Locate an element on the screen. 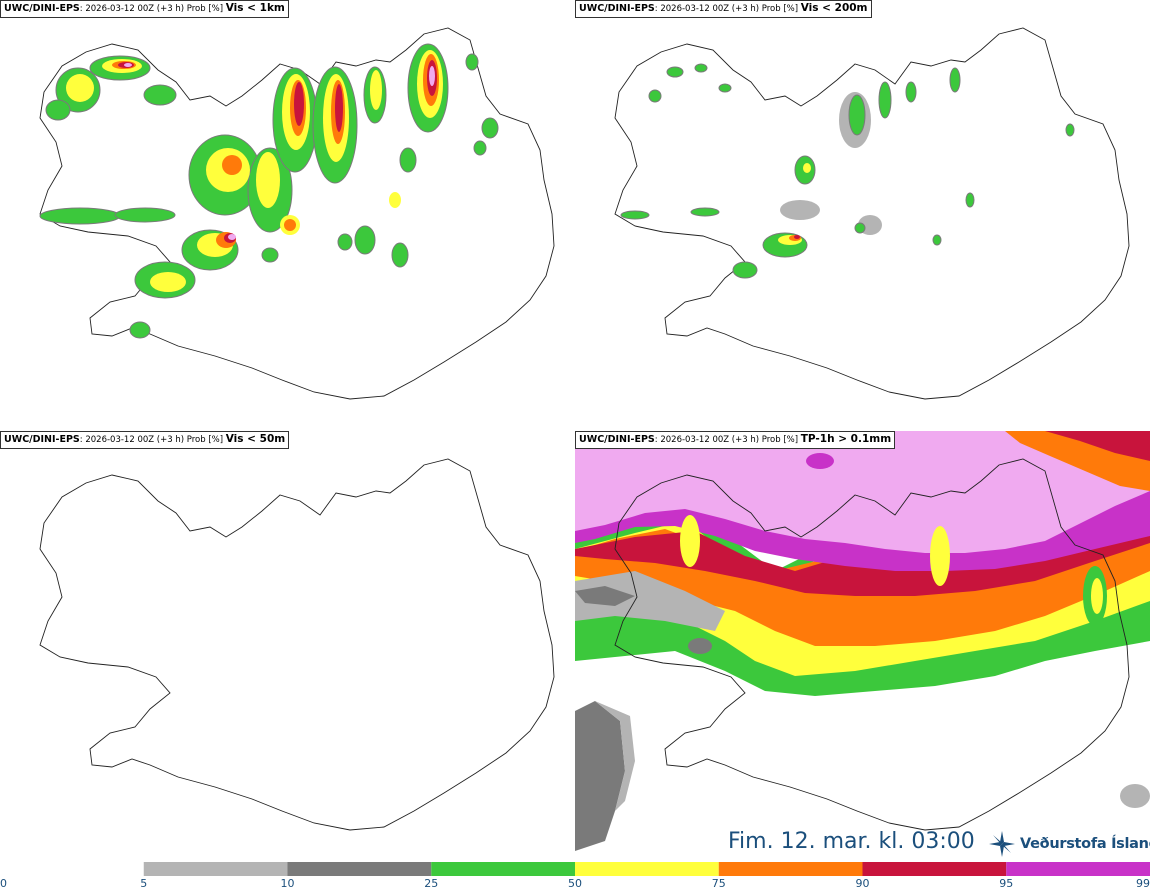  variable-name: Vis < 50m is located at coordinates (255, 439).